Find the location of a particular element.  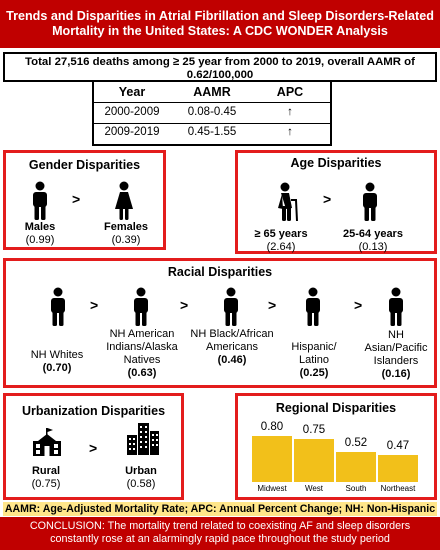

race-label: NH American is located at coordinates (142, 334).